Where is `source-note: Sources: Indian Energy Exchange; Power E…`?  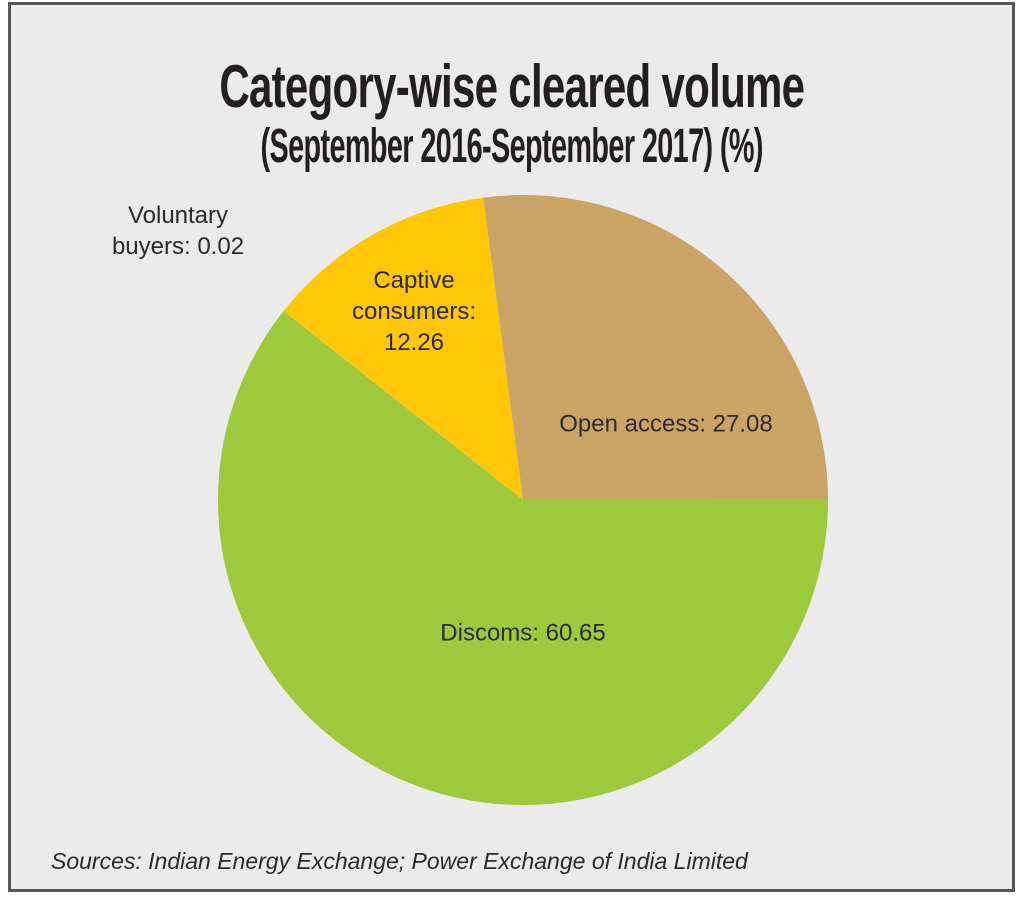
source-note: Sources: Indian Energy Exchange; Power E… is located at coordinates (399, 861).